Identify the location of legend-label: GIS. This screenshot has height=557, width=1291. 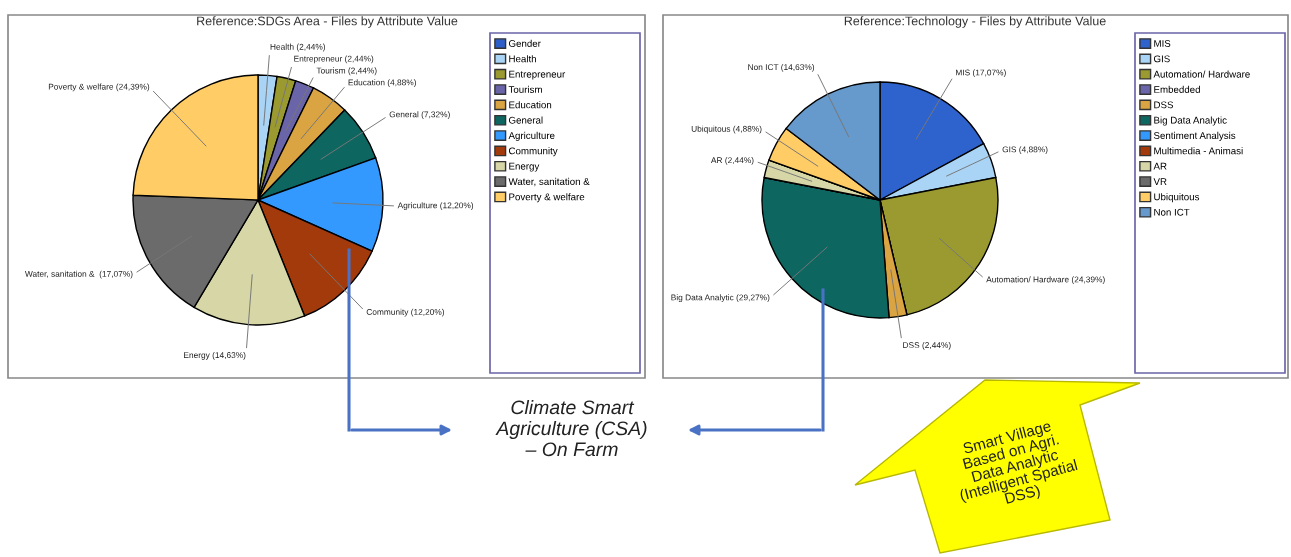
(1161, 59).